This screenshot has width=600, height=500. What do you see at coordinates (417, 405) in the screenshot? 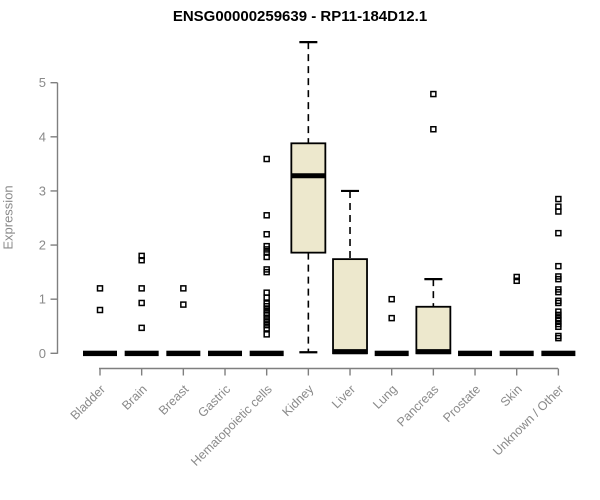
I see `x-tick-label: Pancreas` at bounding box center [417, 405].